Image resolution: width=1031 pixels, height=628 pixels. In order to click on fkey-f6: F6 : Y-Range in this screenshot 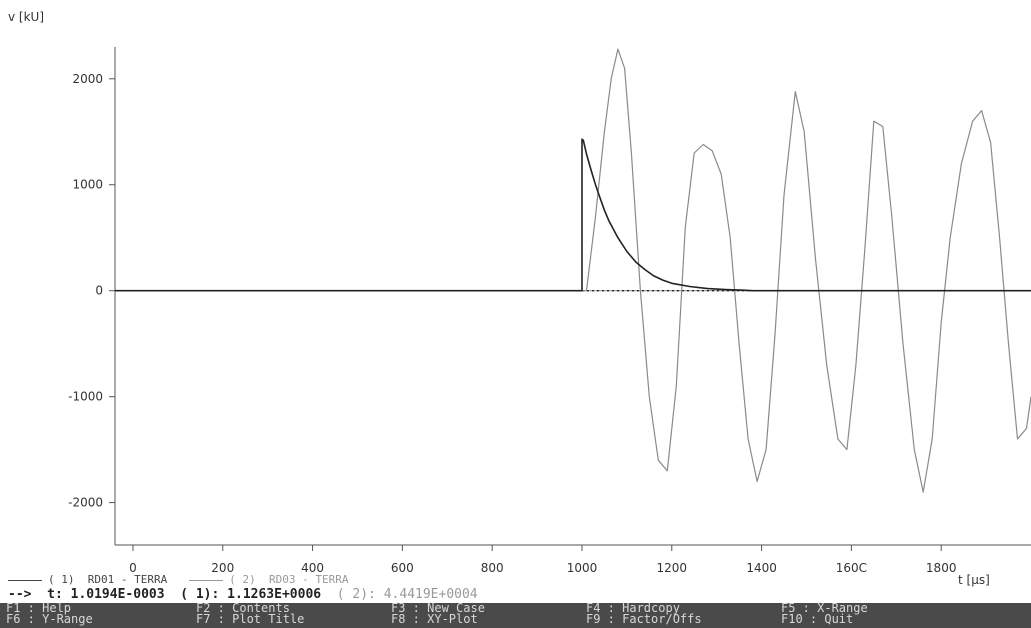, I will do `click(49, 619)`.